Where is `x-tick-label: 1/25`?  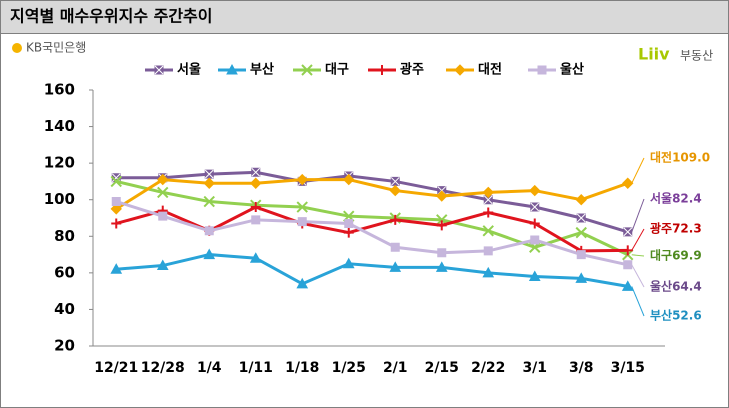 x-tick-label: 1/25 is located at coordinates (349, 368).